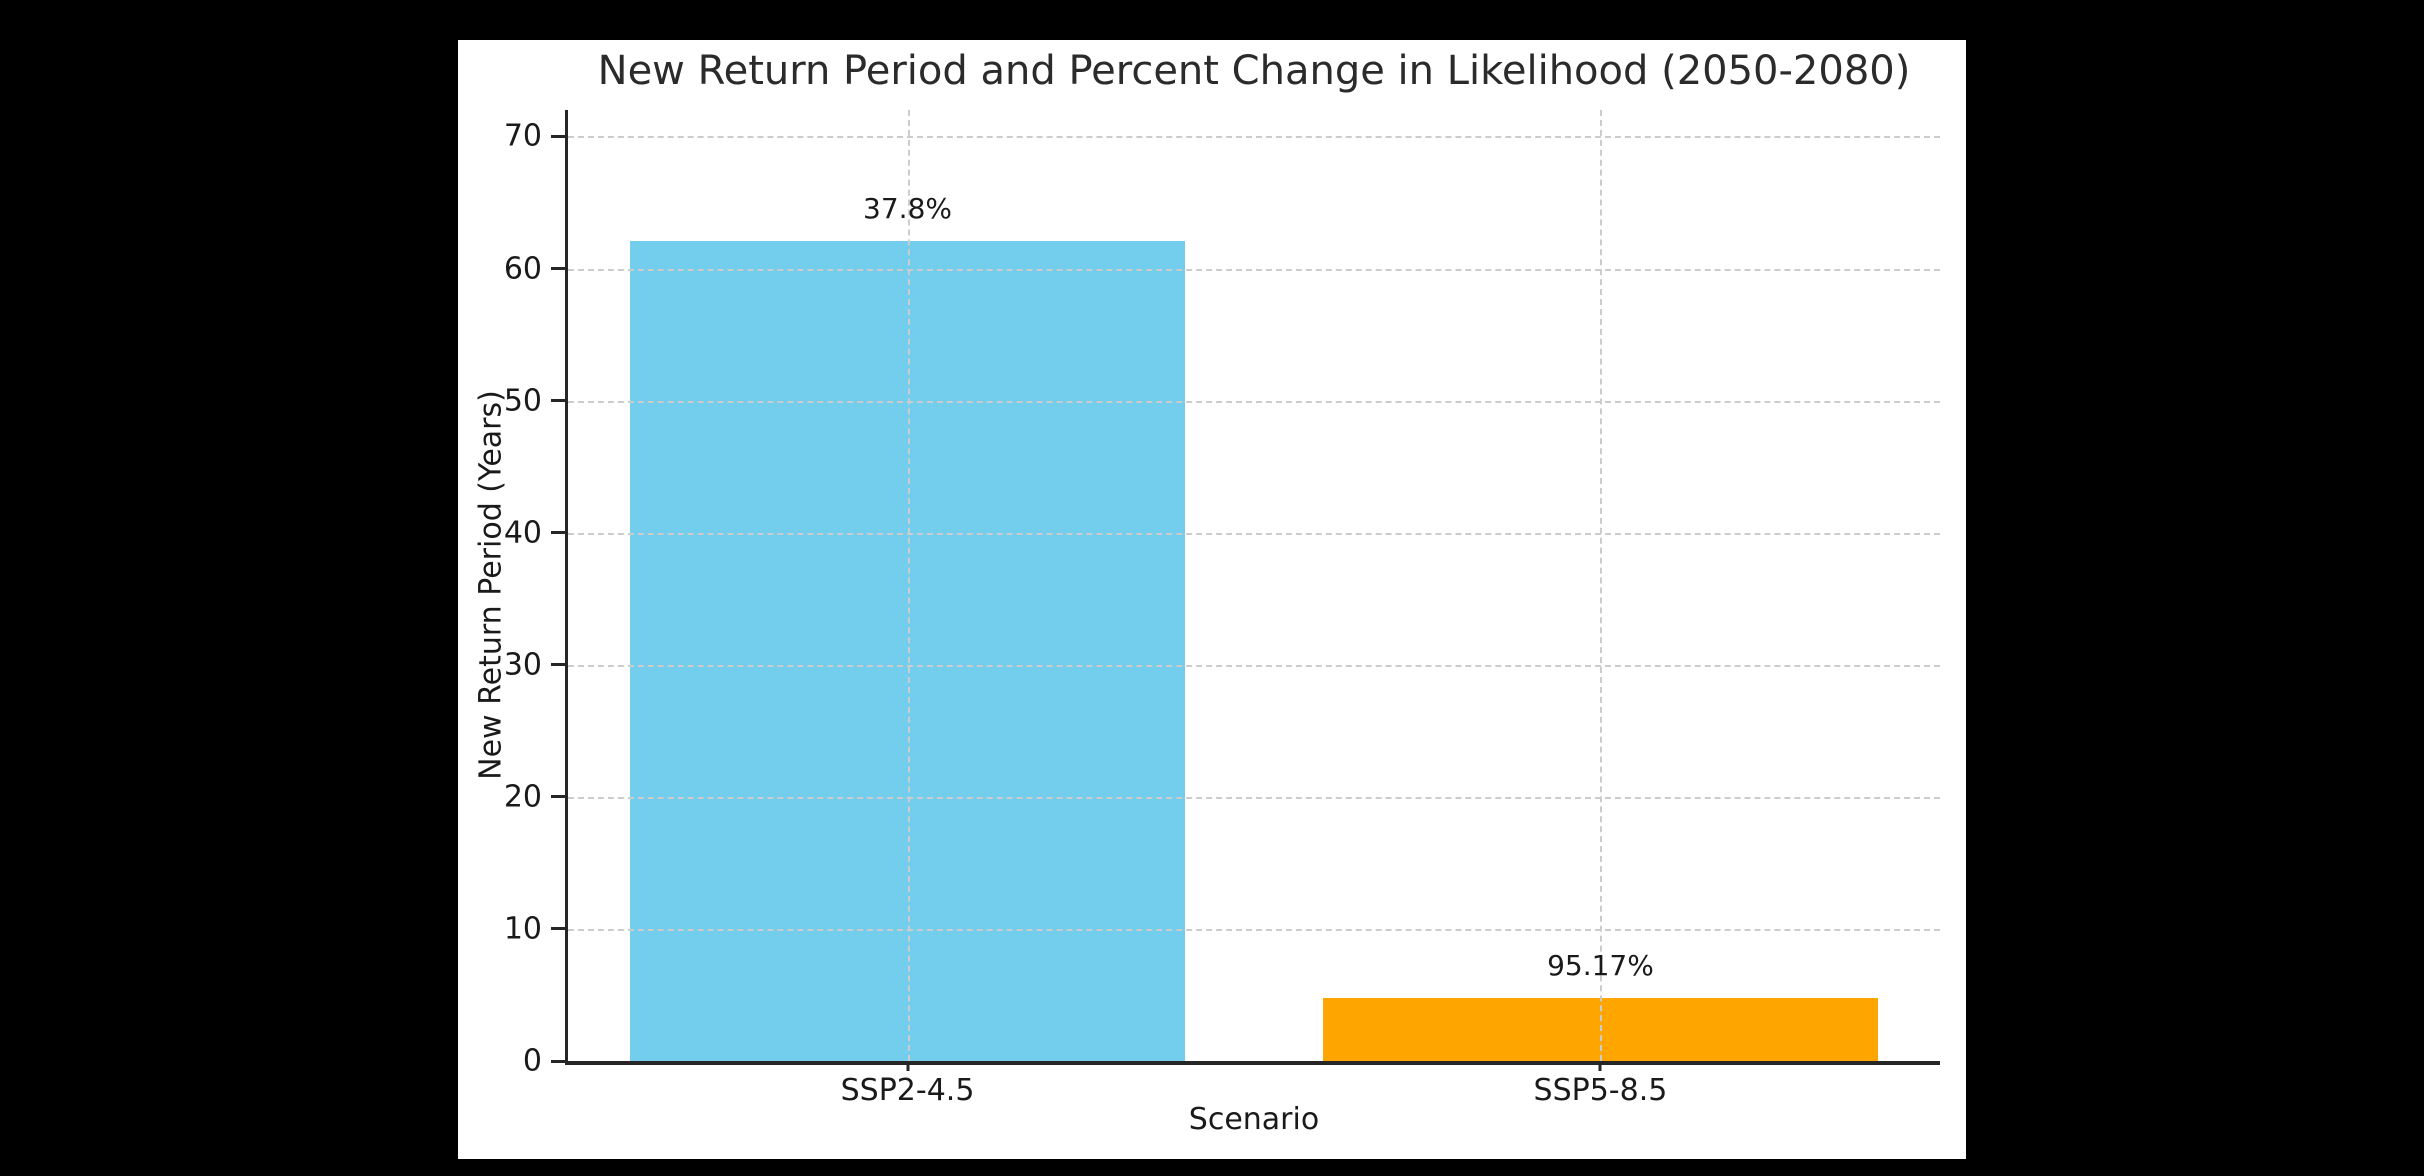 This screenshot has width=2424, height=1176. What do you see at coordinates (522, 929) in the screenshot?
I see `y-tick-label-10: 10` at bounding box center [522, 929].